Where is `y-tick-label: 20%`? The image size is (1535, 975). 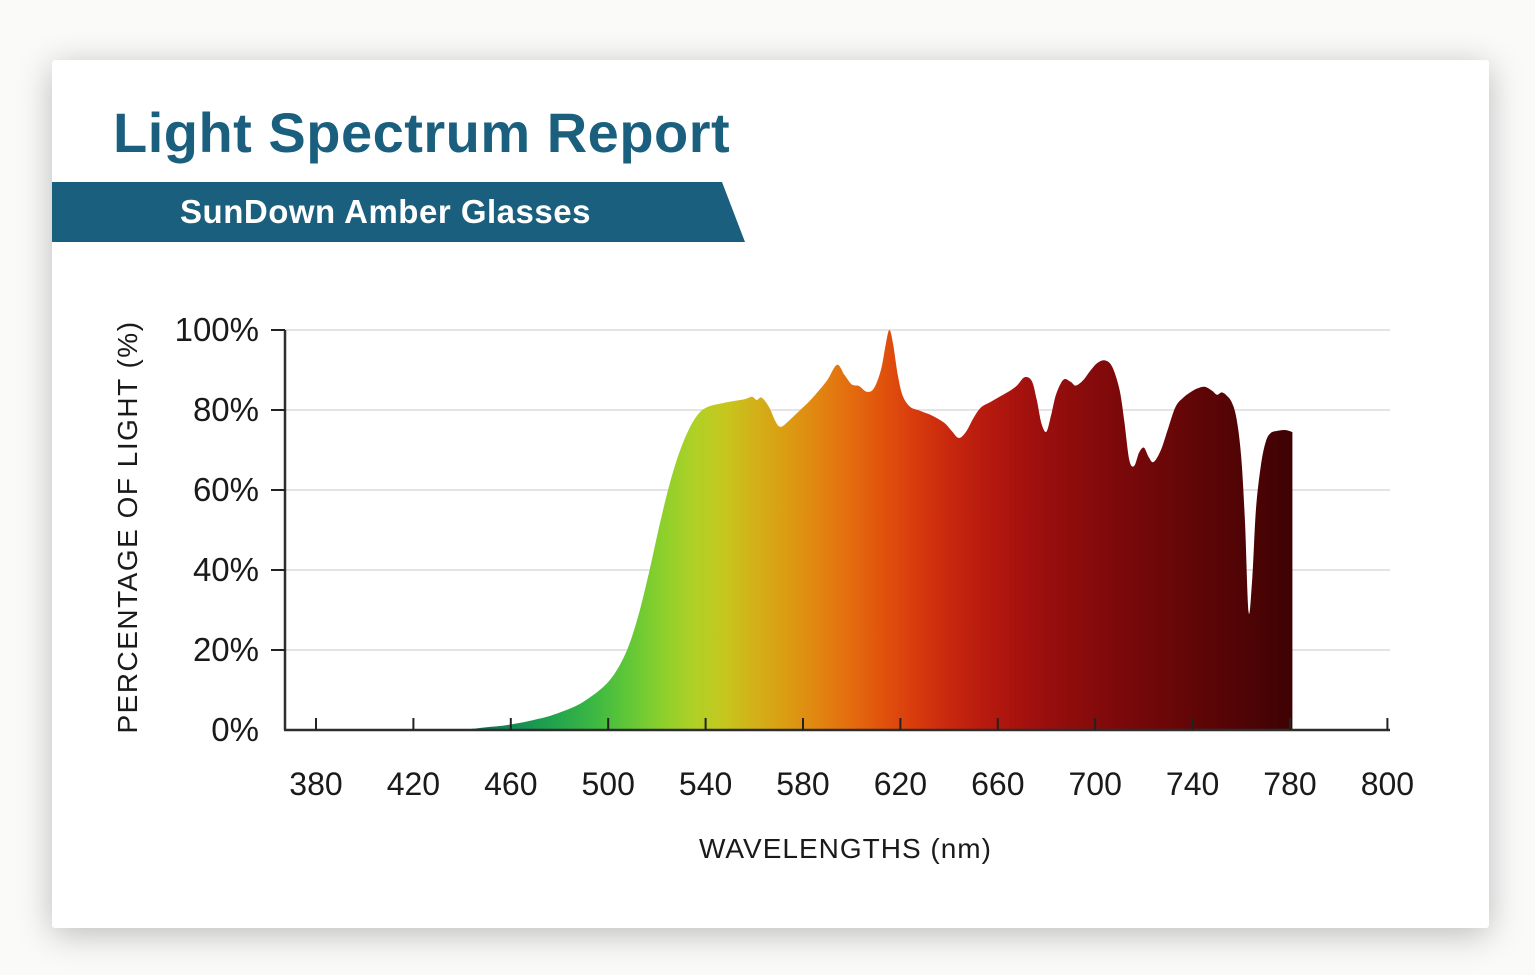 y-tick-label: 20% is located at coordinates (226, 649).